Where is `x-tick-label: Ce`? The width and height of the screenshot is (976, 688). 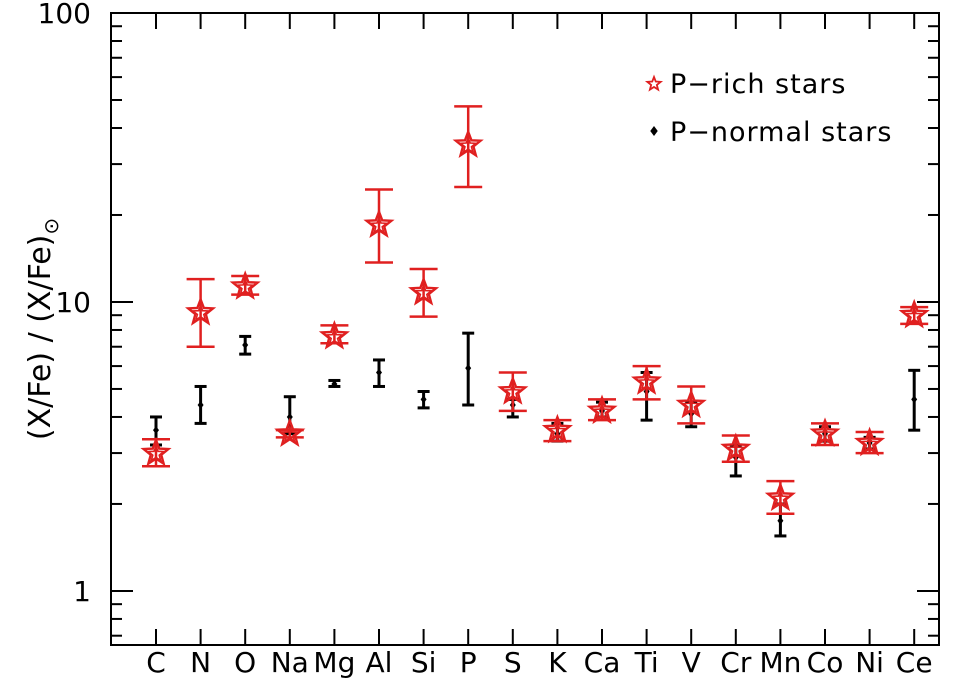
x-tick-label: Ce is located at coordinates (914, 662).